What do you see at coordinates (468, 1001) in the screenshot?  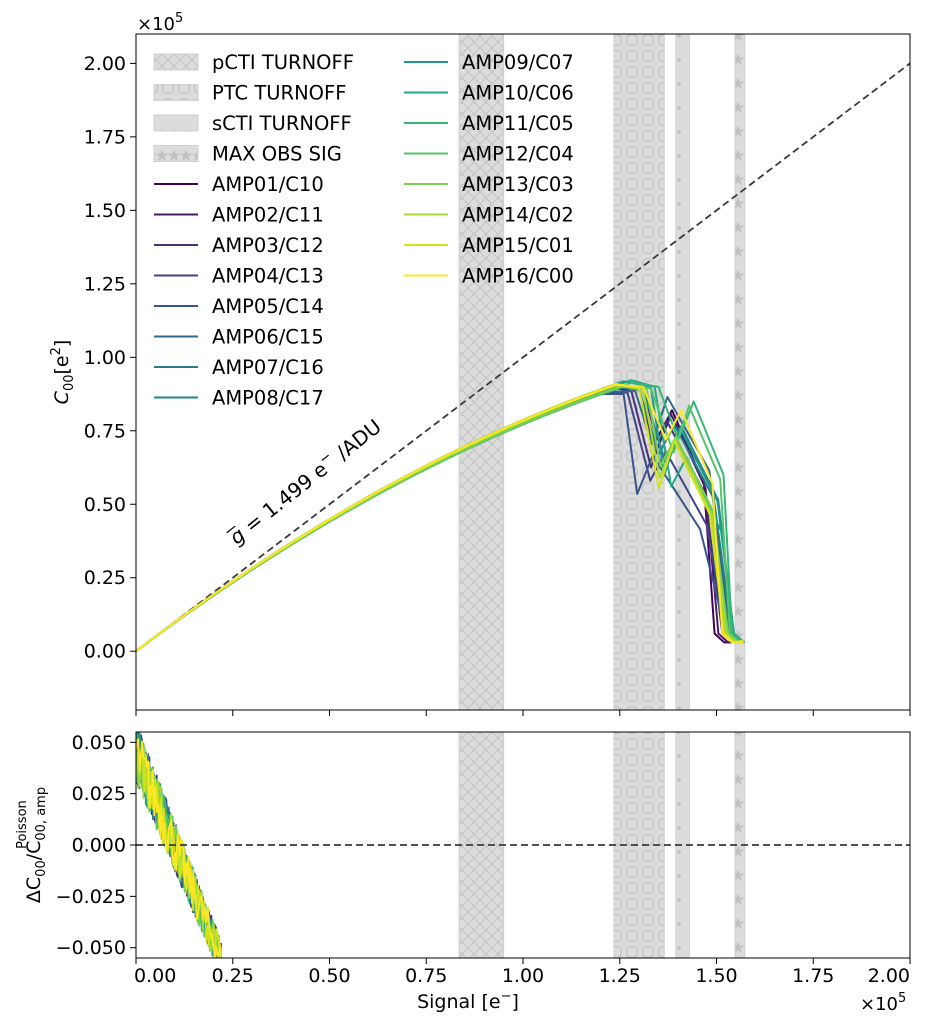 I see `x-axis-label: Signal [e−]` at bounding box center [468, 1001].